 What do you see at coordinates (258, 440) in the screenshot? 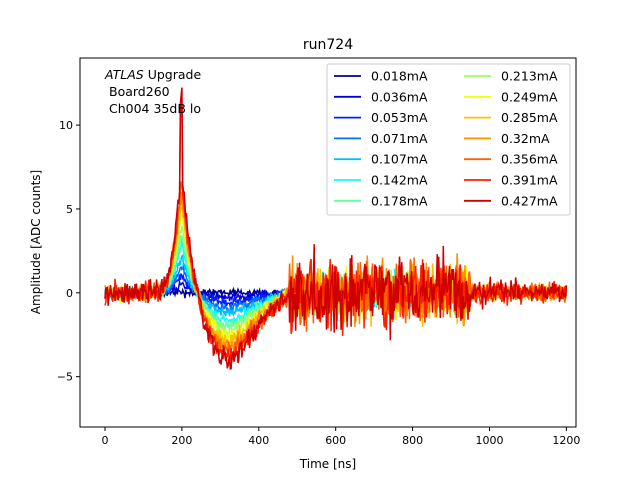
I see `x-tick-label: 400` at bounding box center [258, 440].